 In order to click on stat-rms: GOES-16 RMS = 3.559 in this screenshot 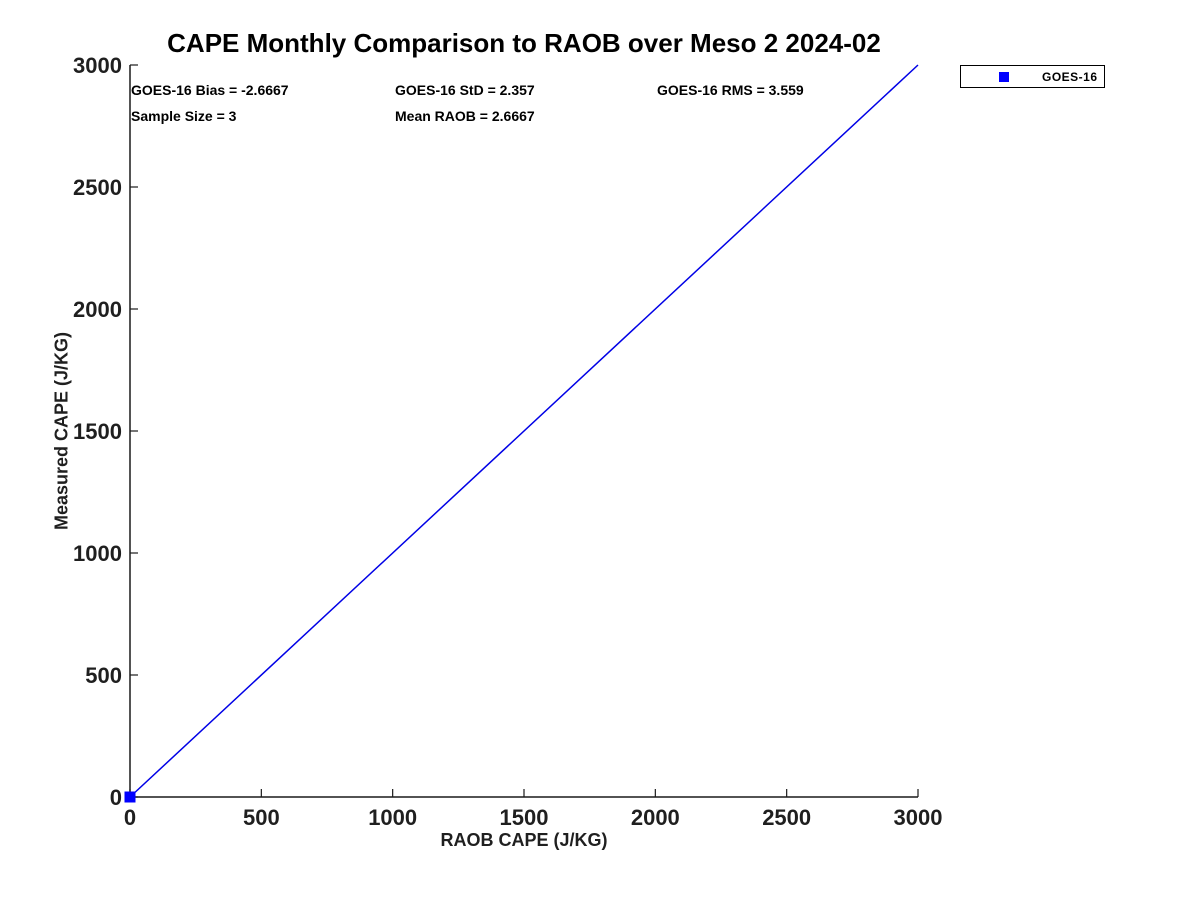, I will do `click(730, 90)`.